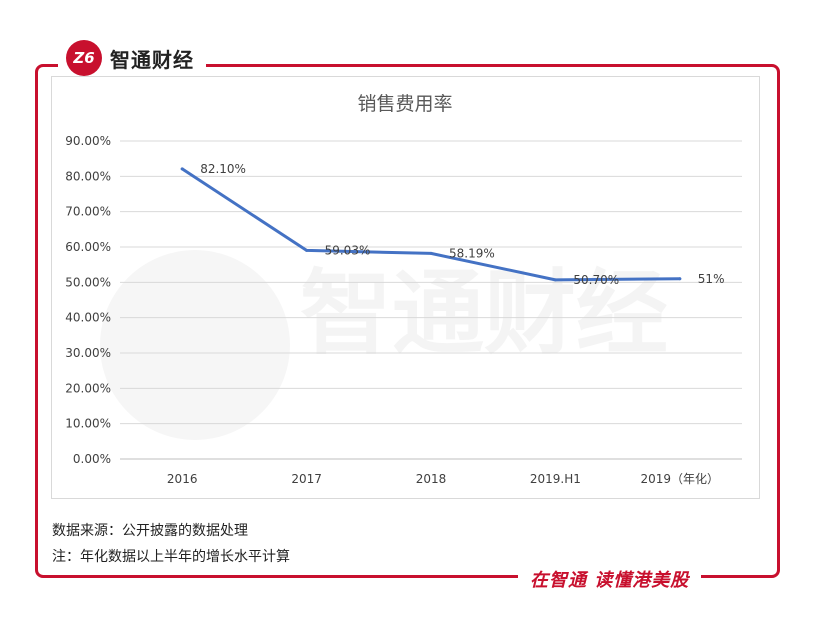 The width and height of the screenshot is (819, 641). Describe the element at coordinates (223, 169) in the screenshot. I see `data-label: 82.10%` at that location.